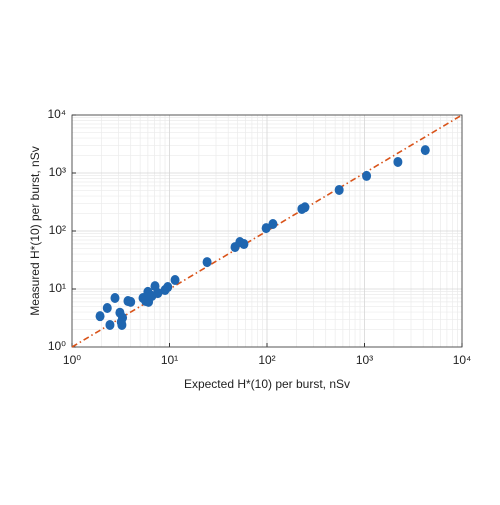  I want to click on x-tick-label: 10², so click(266, 360).